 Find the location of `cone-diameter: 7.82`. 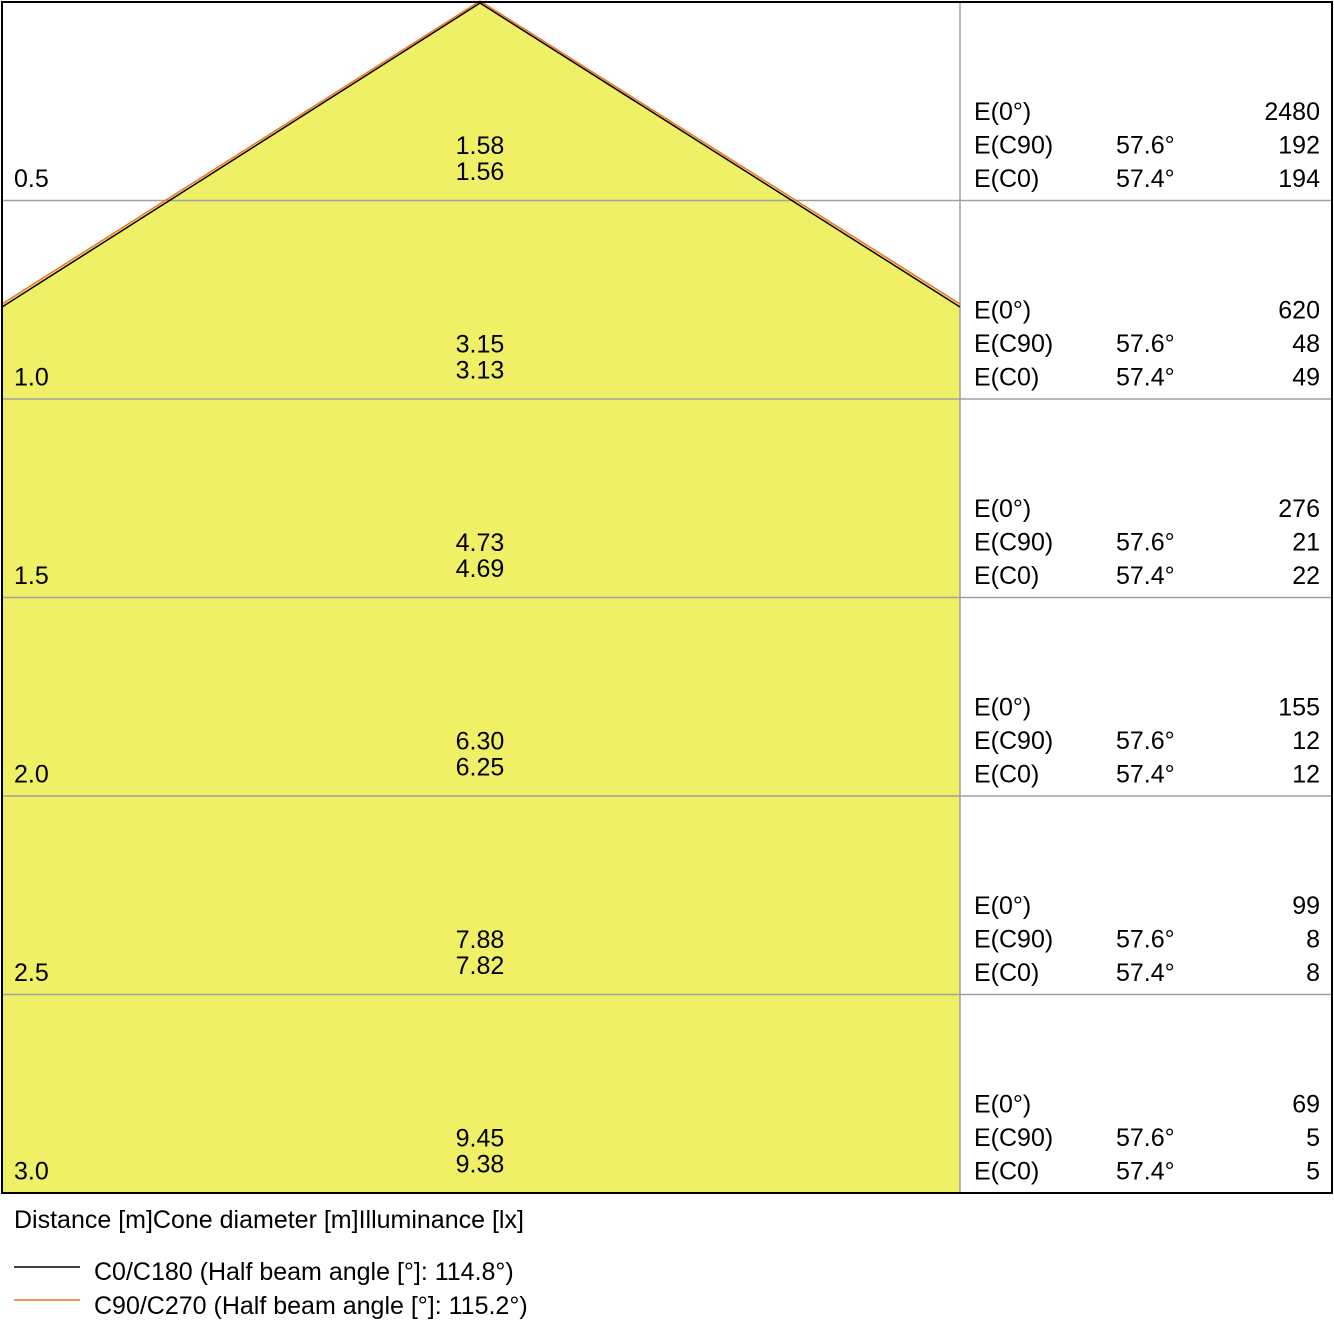

cone-diameter: 7.82 is located at coordinates (480, 966).